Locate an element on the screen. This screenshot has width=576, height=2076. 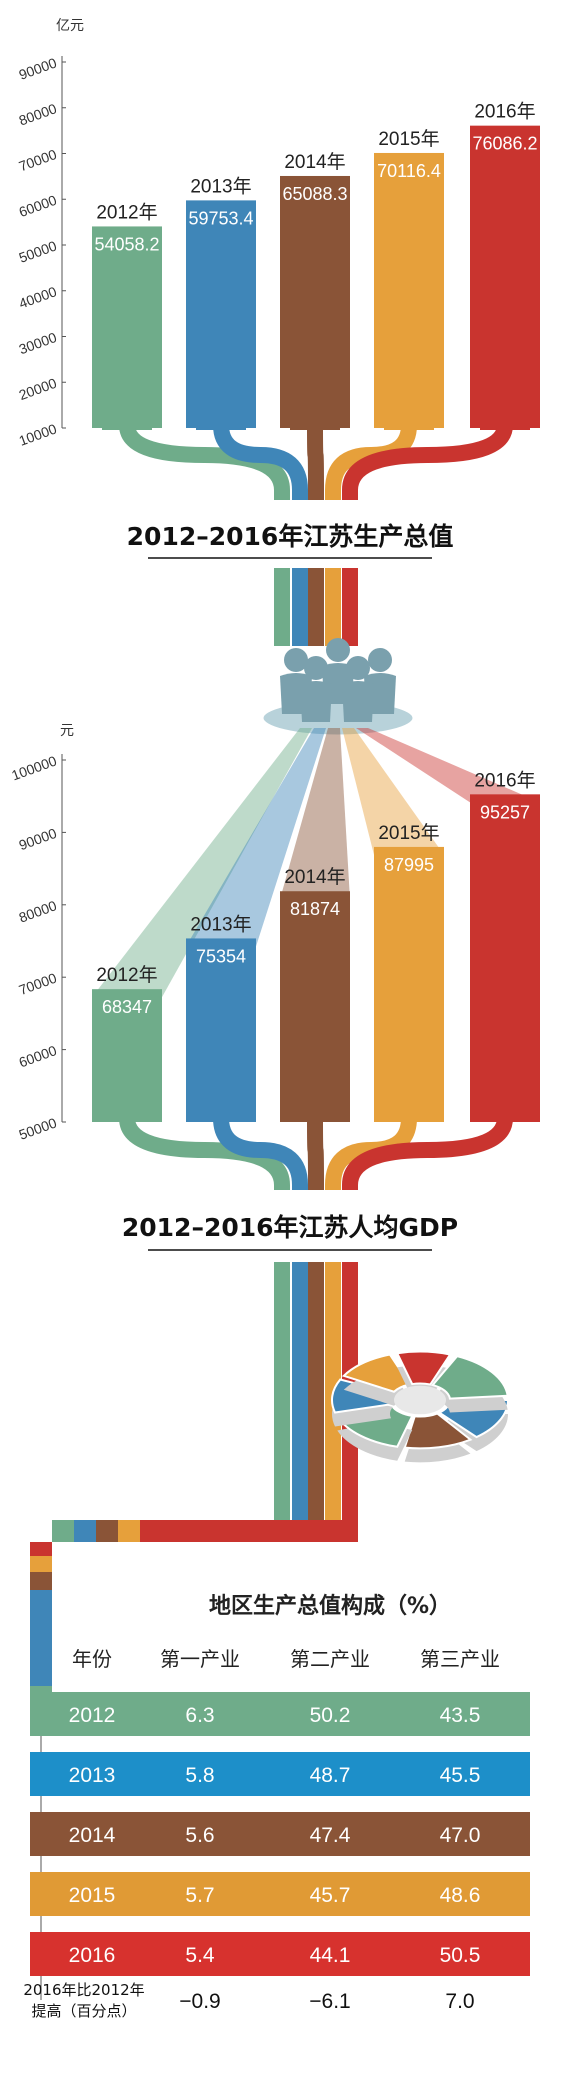
people-group-icon is located at coordinates (338, 688).